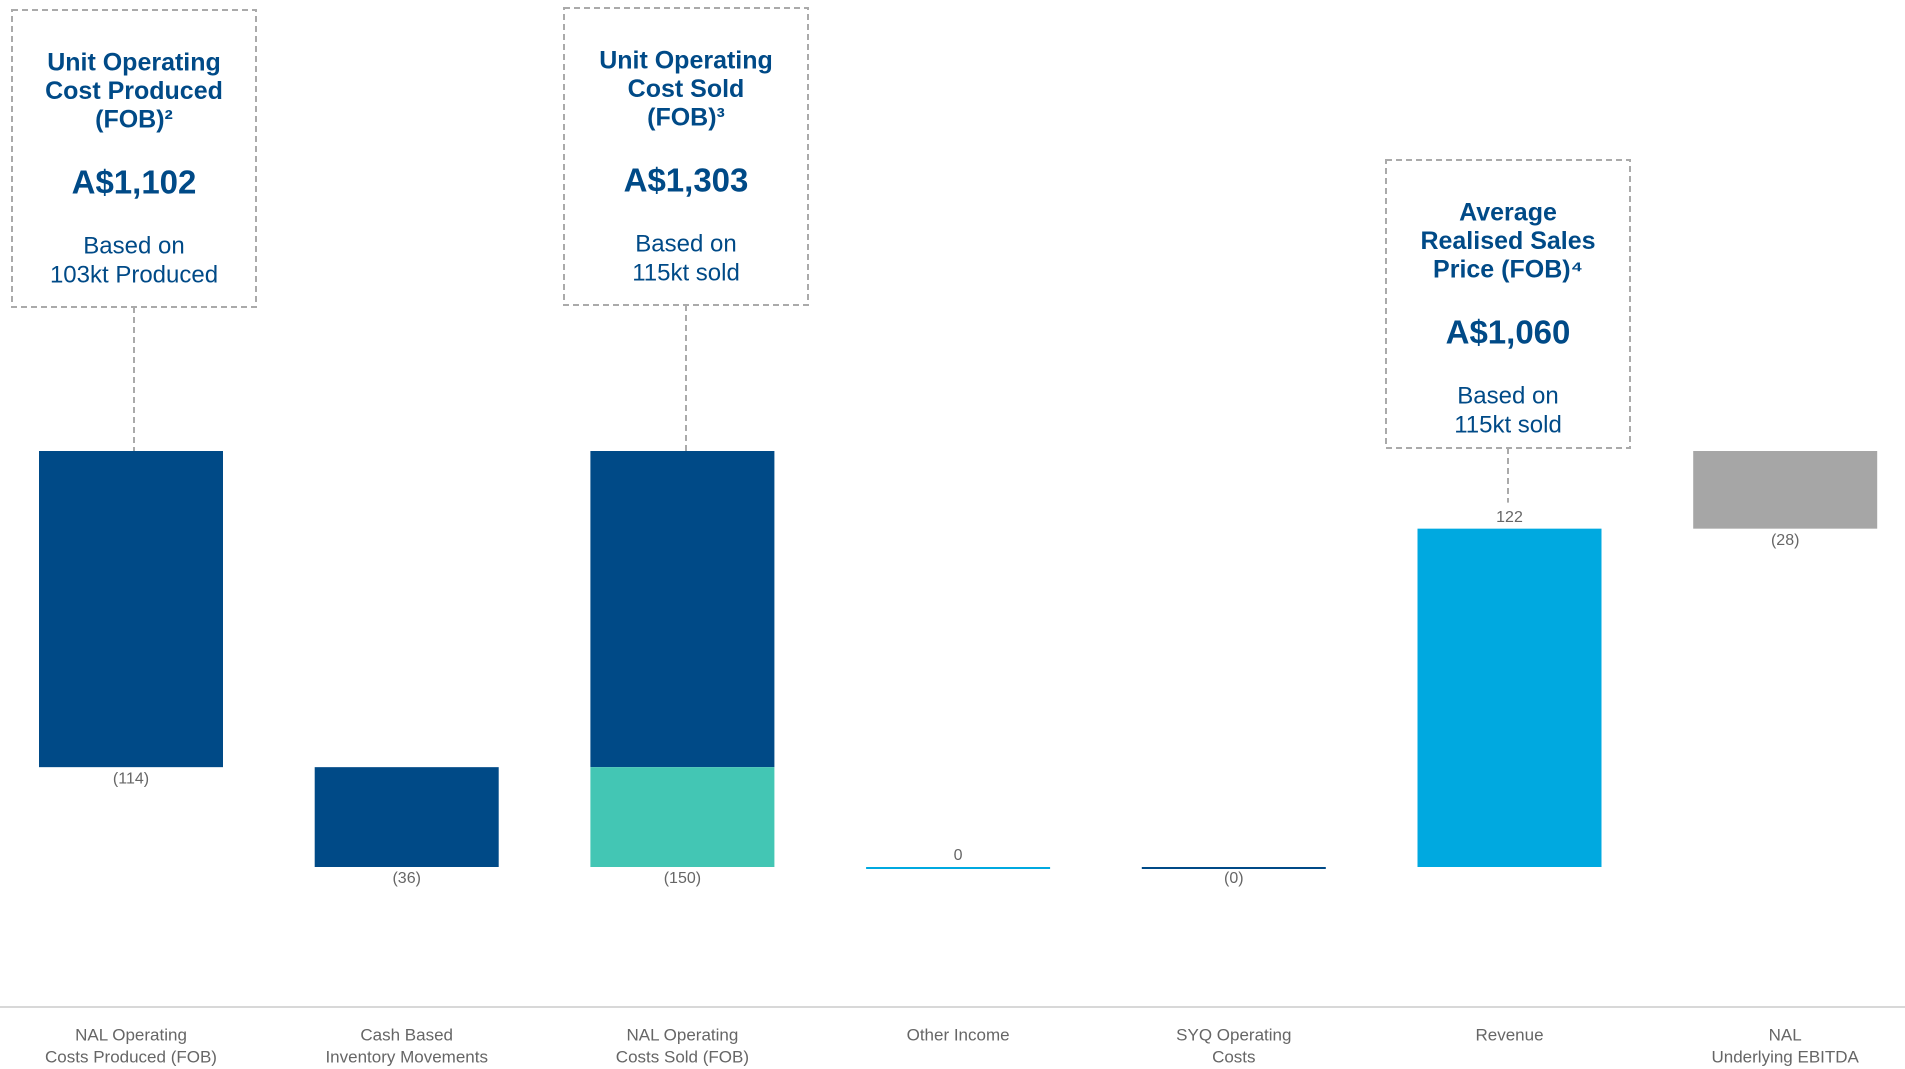  I want to click on value-label: (36), so click(406, 878).